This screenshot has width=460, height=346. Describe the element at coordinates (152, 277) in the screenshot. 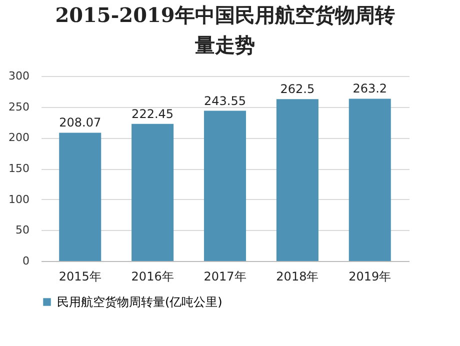

I see `x-tick-label: 2016年` at that location.